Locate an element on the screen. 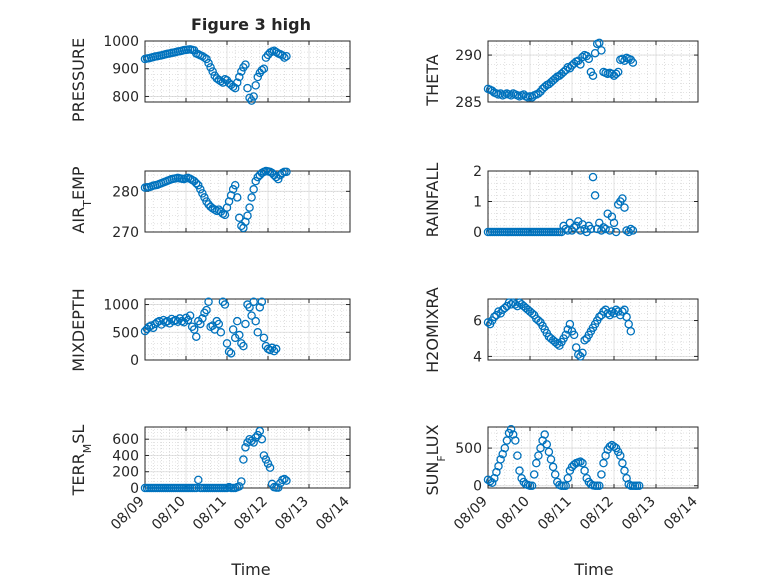 The image size is (778, 583). y-tick-label: 270 is located at coordinates (125, 233).